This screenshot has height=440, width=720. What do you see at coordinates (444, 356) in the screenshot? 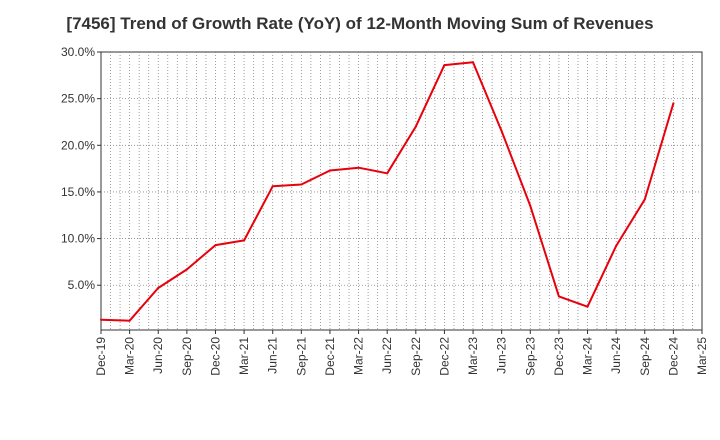
I see `x-tick-label: Dec-22` at bounding box center [444, 356].